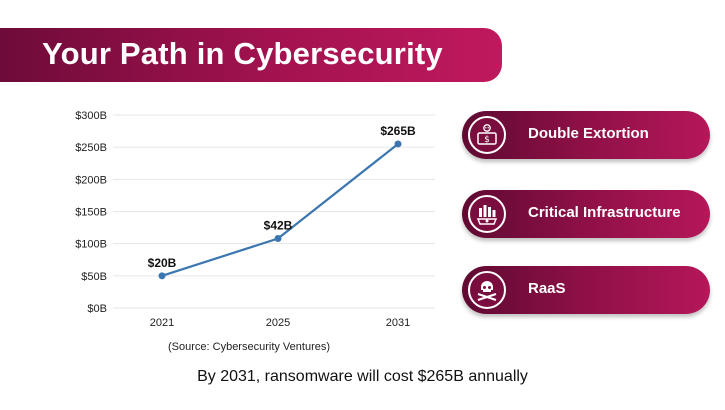 The height and width of the screenshot is (410, 725). Describe the element at coordinates (162, 323) in the screenshot. I see `x-tick-label: 2021` at that location.